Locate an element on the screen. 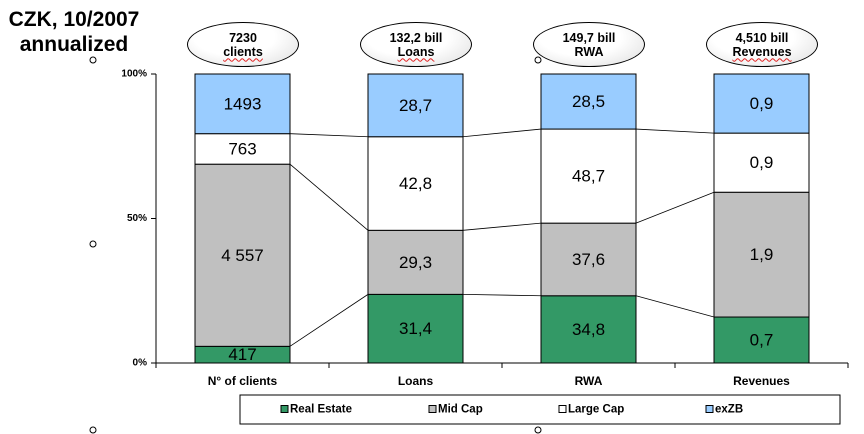  callout-caption: RWA is located at coordinates (589, 51).